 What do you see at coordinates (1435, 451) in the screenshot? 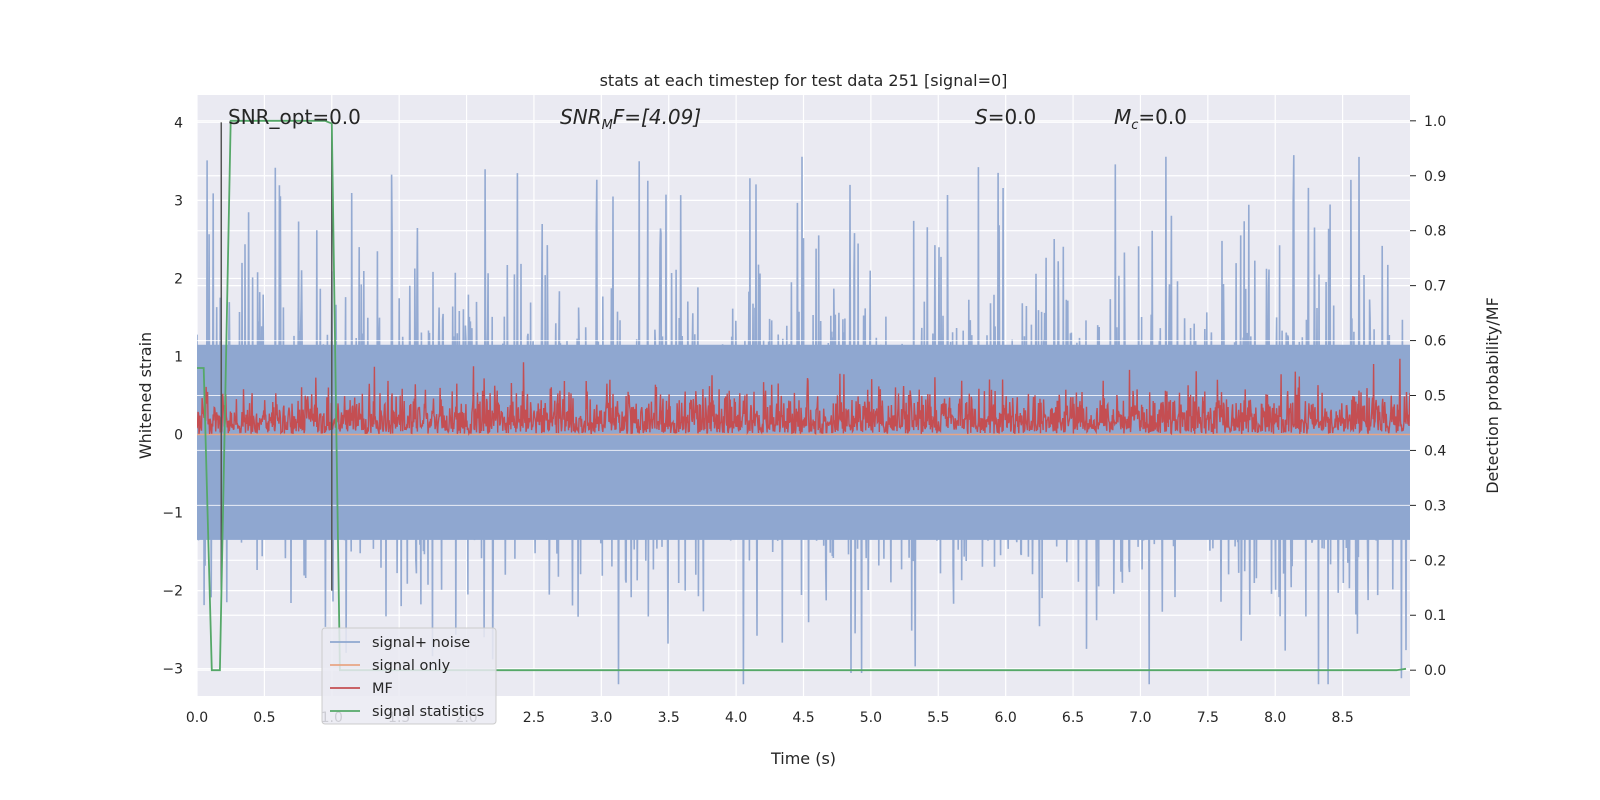
I see `y-right-tick-label: 0.4` at bounding box center [1435, 451].